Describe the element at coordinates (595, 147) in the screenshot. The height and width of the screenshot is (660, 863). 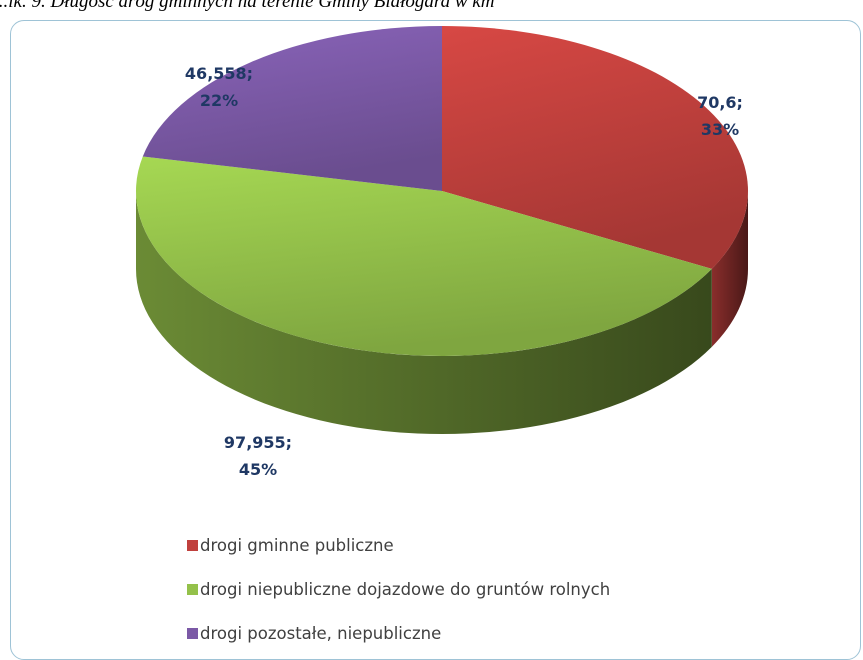
I see `pie-slice-gminne` at that location.